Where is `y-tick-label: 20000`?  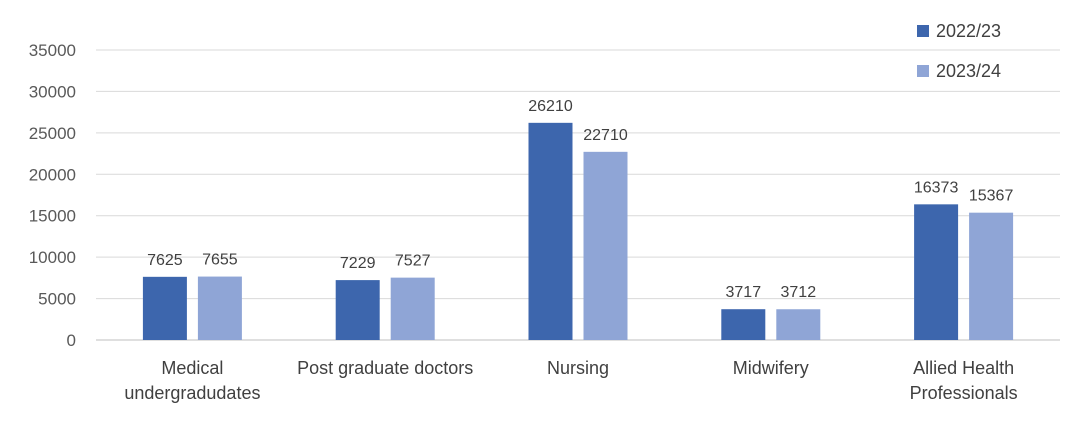
y-tick-label: 20000 is located at coordinates (52, 174).